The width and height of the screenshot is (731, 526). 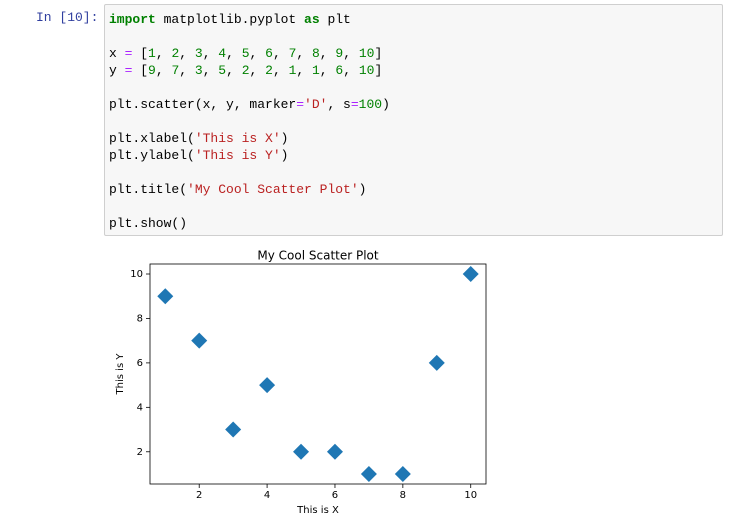 I want to click on x-tick-label: 2, so click(x=199, y=495).